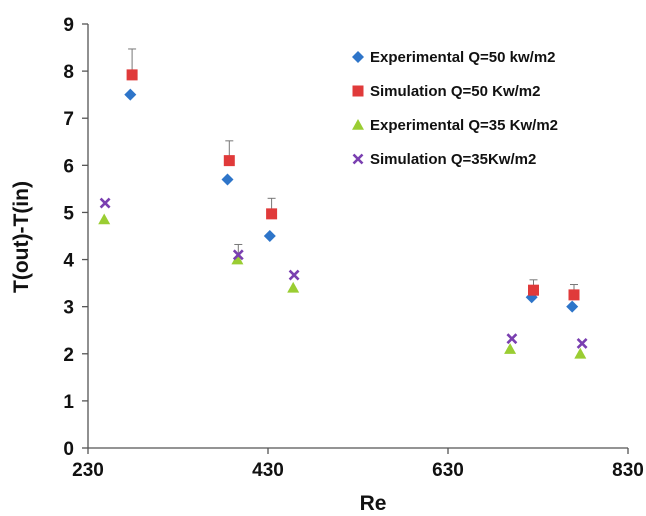 This screenshot has height=516, width=646. What do you see at coordinates (68, 119) in the screenshot?
I see `y-tick-label: 7` at bounding box center [68, 119].